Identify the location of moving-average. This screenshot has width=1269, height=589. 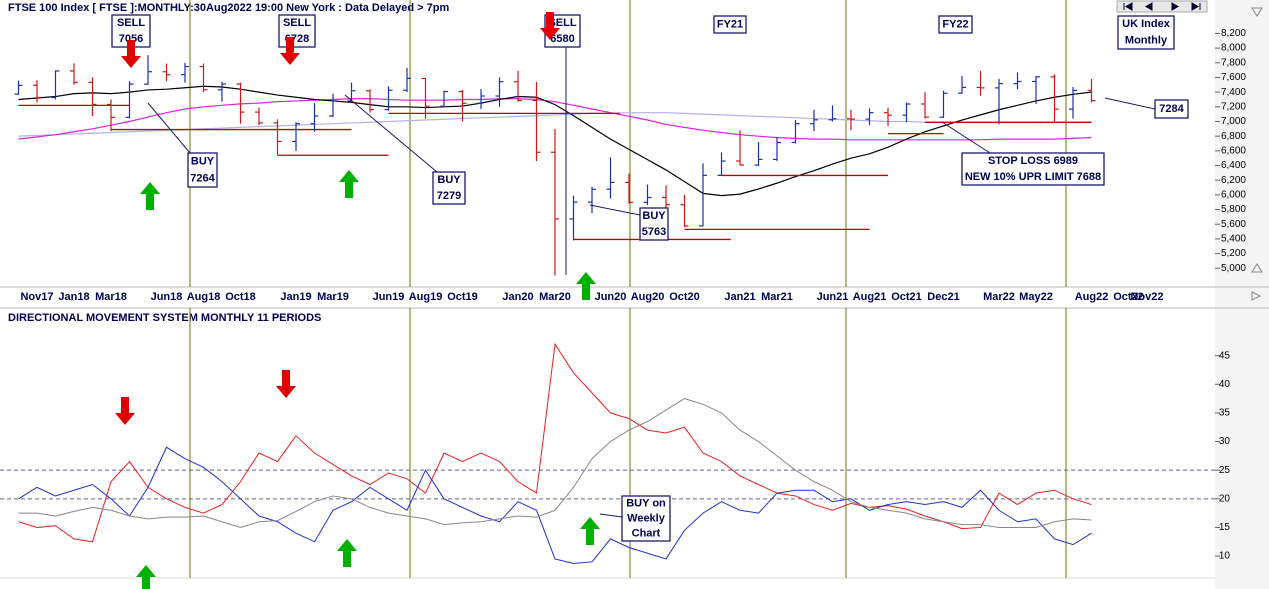
(555, 119).